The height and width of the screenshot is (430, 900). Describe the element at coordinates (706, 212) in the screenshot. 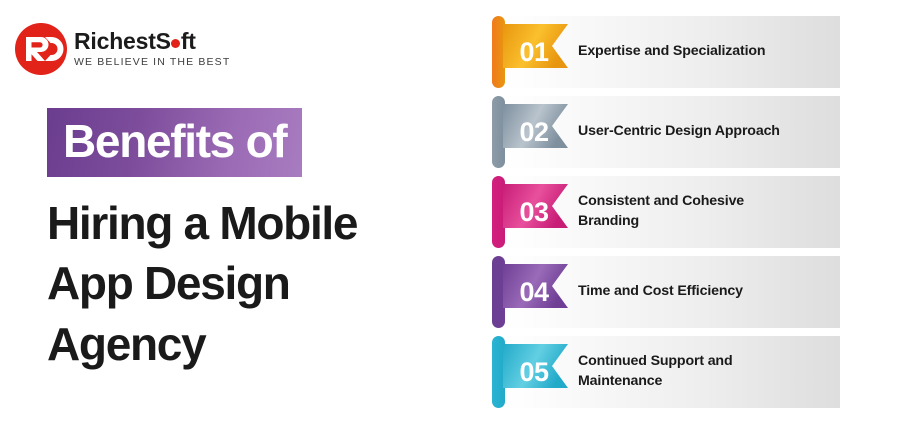

I see `benefit-label: Consistent and Cohesive Branding` at that location.